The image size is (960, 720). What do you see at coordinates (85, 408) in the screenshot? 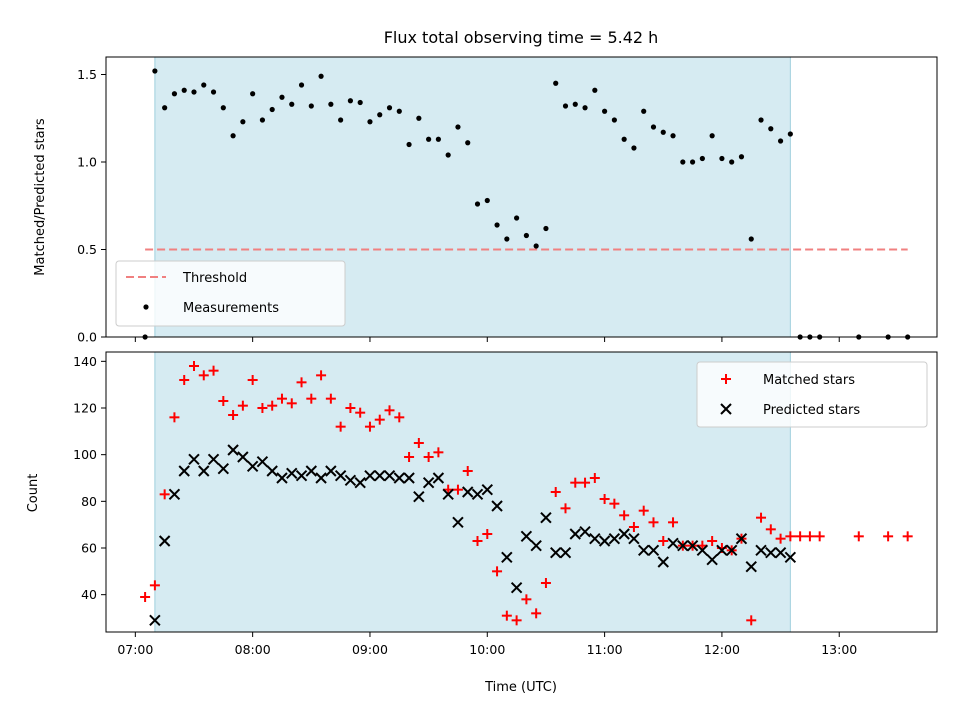
I see `bottom-y-tick-label: 120` at bounding box center [85, 408].